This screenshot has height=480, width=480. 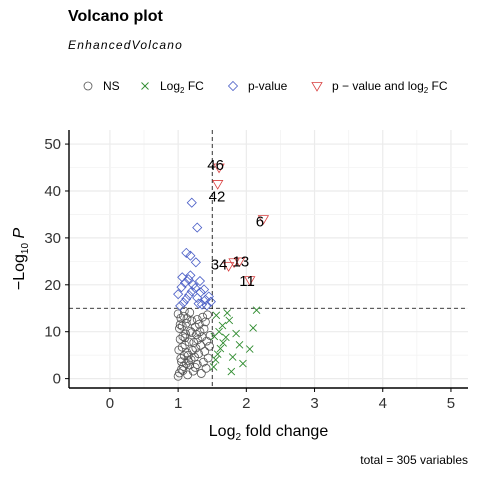 What do you see at coordinates (269, 433) in the screenshot?
I see `x-axis-title: Log2 fold change` at bounding box center [269, 433].